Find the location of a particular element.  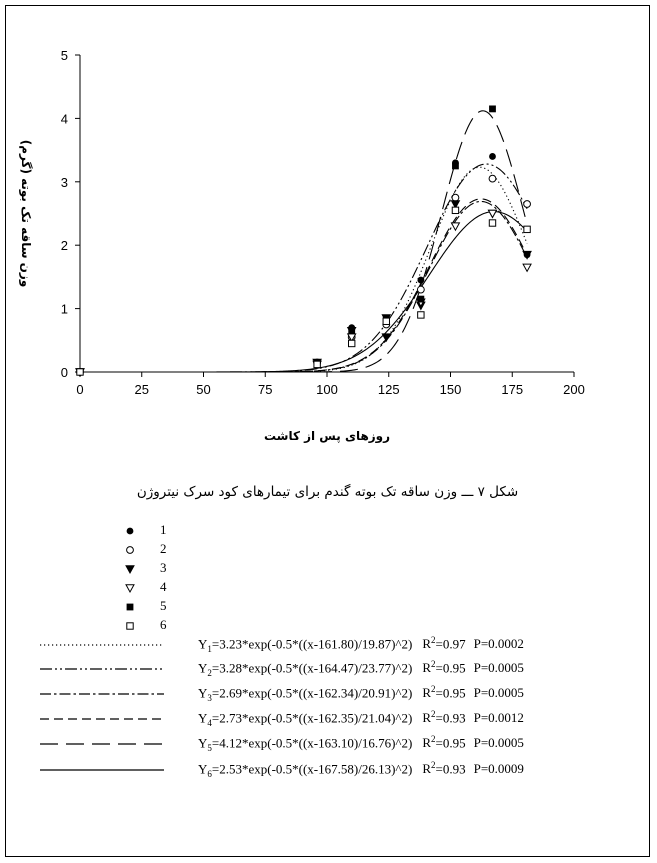

y-tick-label: 1 is located at coordinates (64, 309).